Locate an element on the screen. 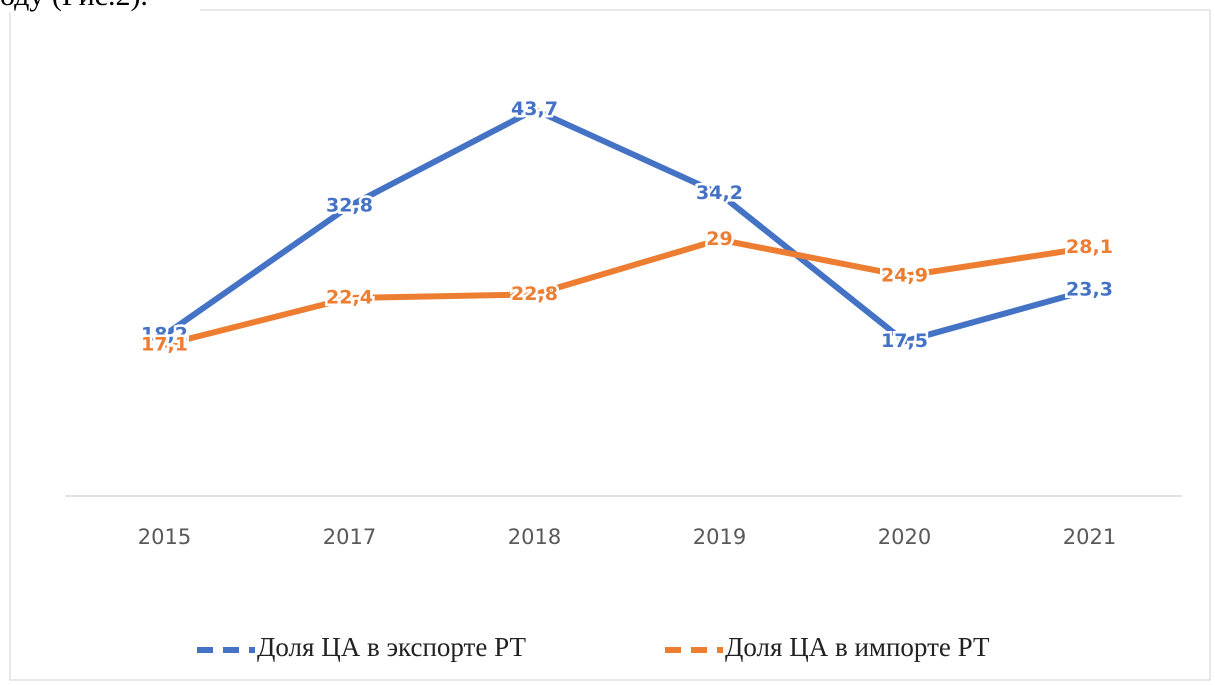  data-label: 29 is located at coordinates (719, 239).